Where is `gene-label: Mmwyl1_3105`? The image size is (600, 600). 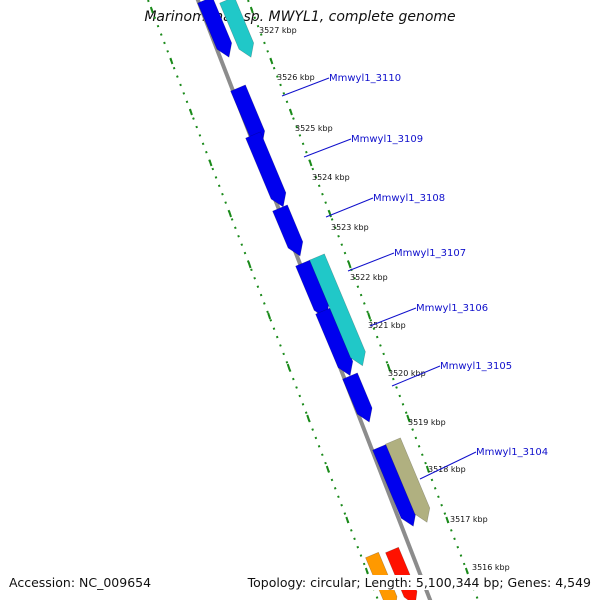
gene-label: Mmwyl1_3105 is located at coordinates (476, 366).